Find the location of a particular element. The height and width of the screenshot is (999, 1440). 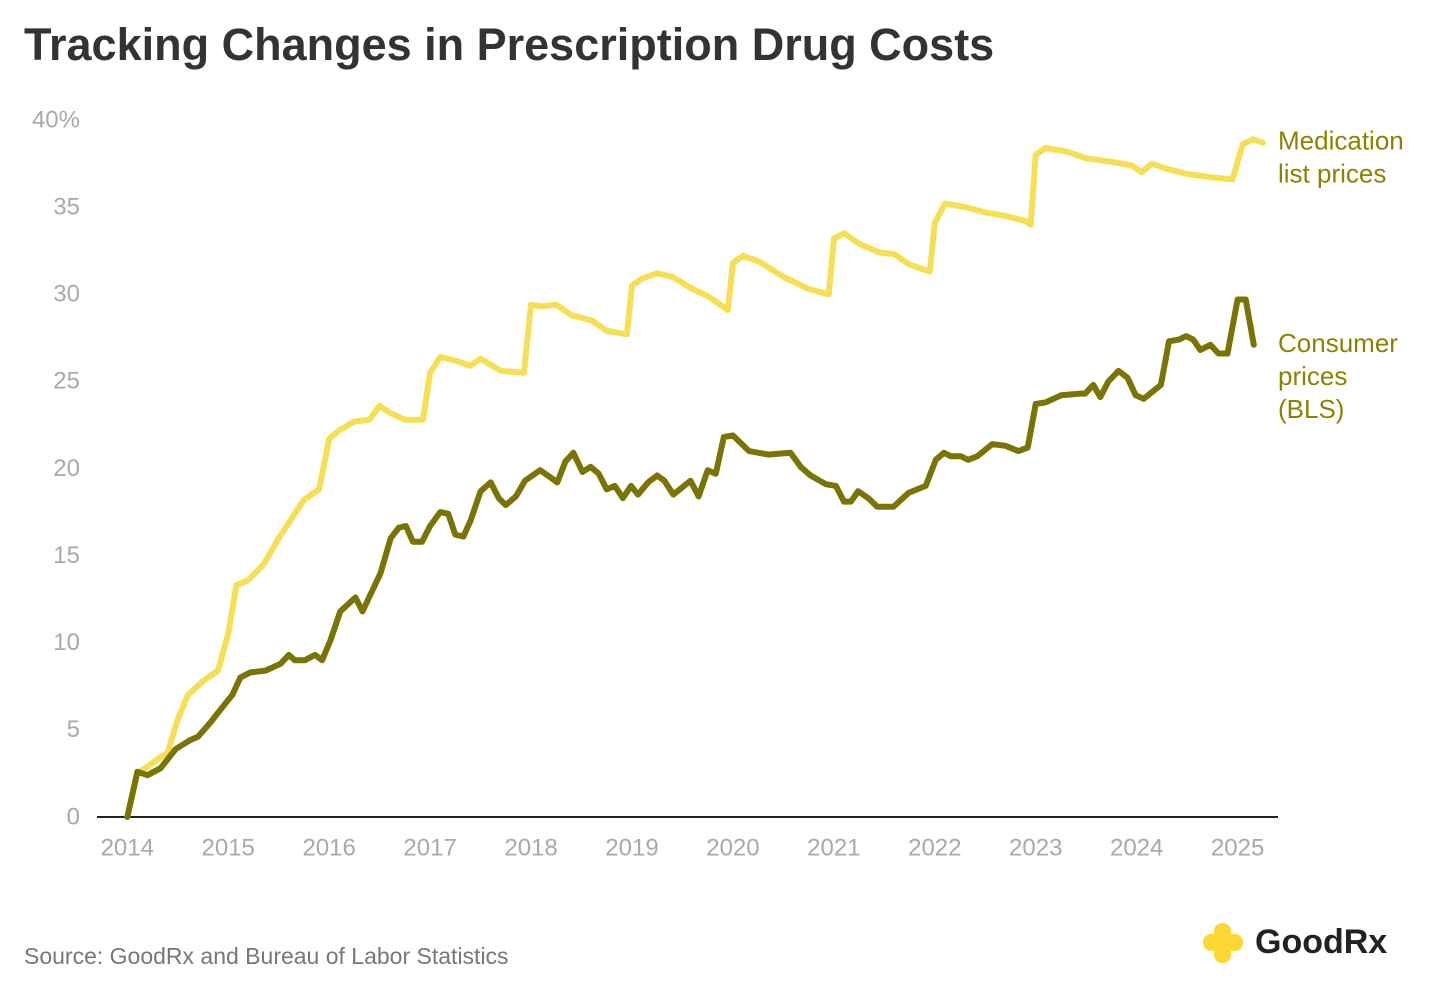

series-label-line: Medication is located at coordinates (1341, 141).